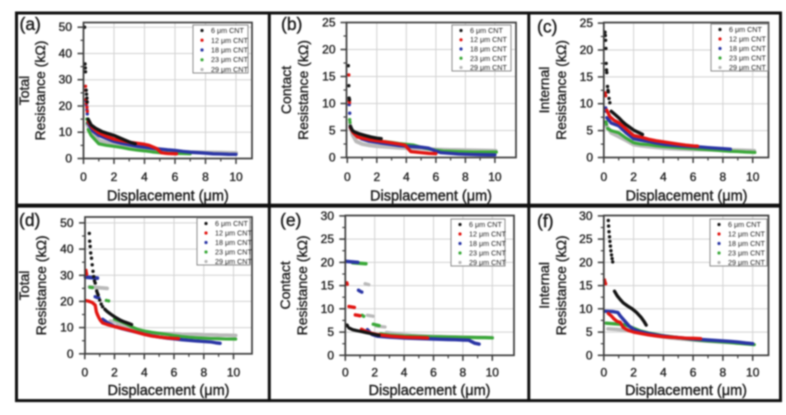  What do you see at coordinates (547, 27) in the screenshot?
I see `svg-text: (c)` at bounding box center [547, 27].